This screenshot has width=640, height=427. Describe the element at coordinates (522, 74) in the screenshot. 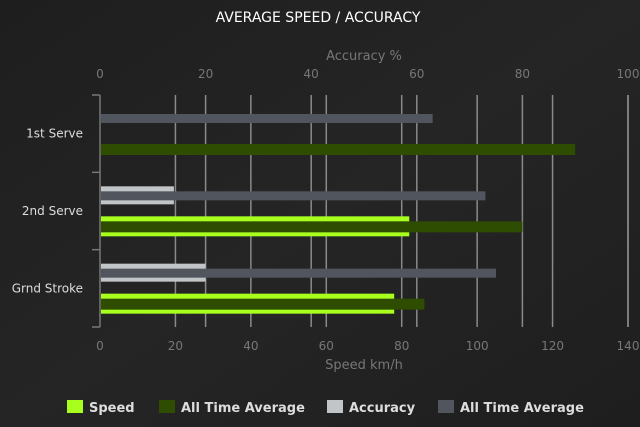

I see `accuracy-tick-label: 80` at that location.